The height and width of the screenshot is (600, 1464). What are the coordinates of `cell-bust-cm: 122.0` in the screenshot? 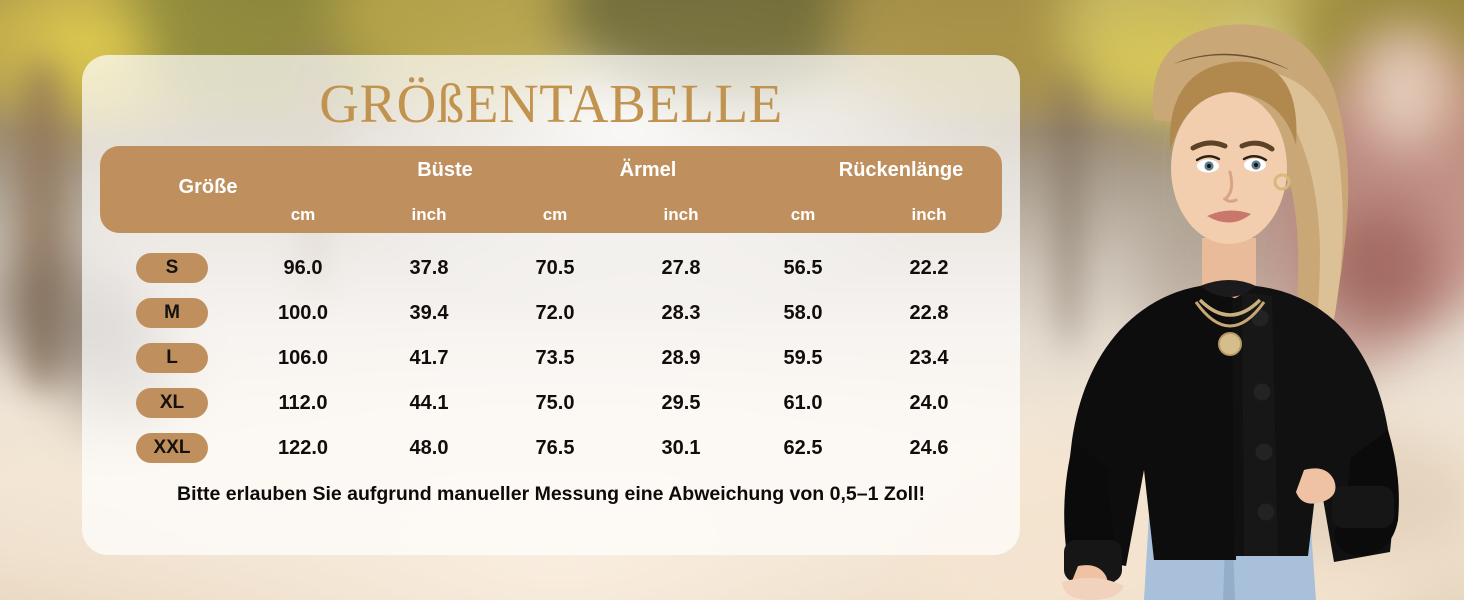 It's located at (303, 448).